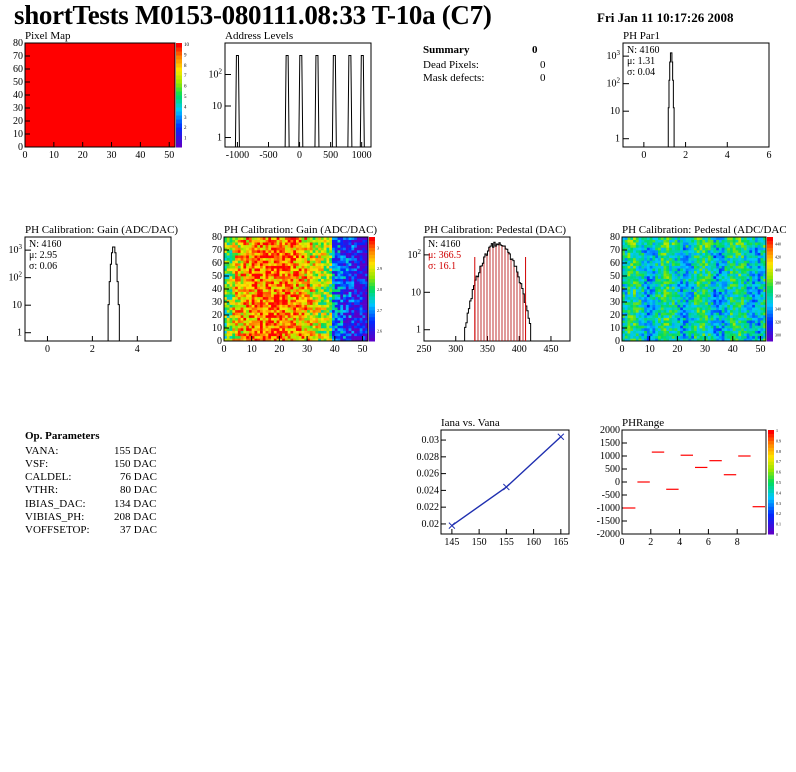 Image resolution: width=796 pixels, height=772 pixels. What do you see at coordinates (771, 470) in the screenshot?
I see `phrange-colorbar-cell` at bounding box center [771, 470].